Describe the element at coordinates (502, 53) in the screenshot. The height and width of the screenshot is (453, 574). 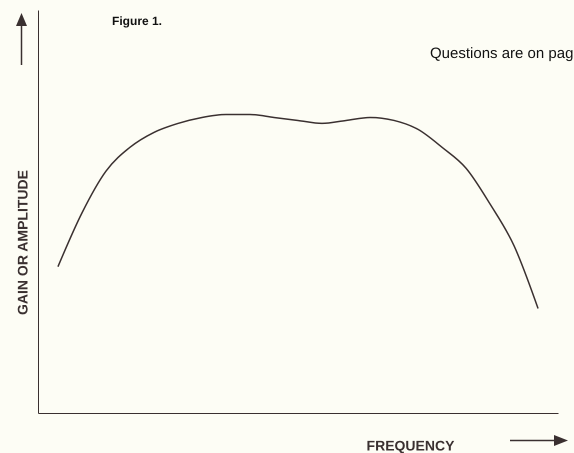
I see `text: Questions are on pag` at that location.